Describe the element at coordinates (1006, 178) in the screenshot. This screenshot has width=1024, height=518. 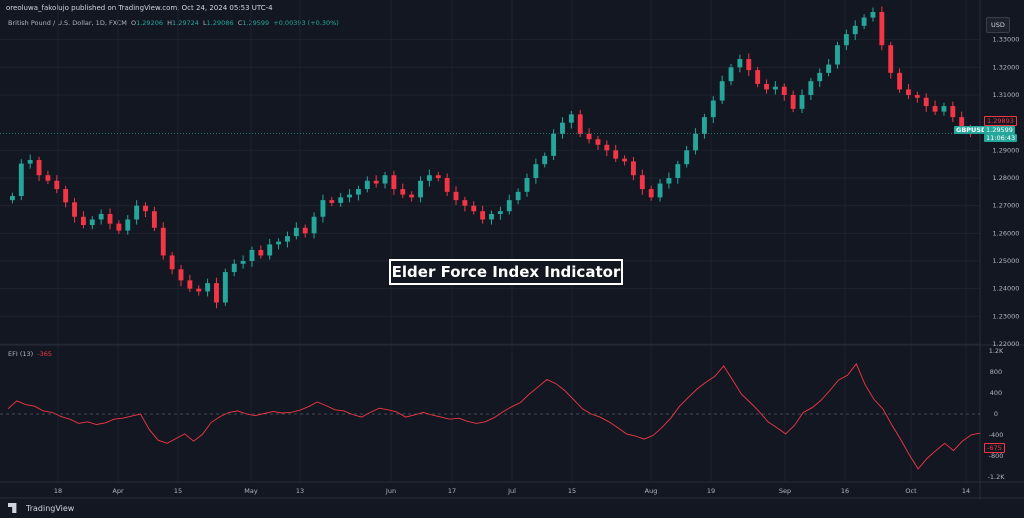
I see `price-tick-label: 1.28000` at that location.